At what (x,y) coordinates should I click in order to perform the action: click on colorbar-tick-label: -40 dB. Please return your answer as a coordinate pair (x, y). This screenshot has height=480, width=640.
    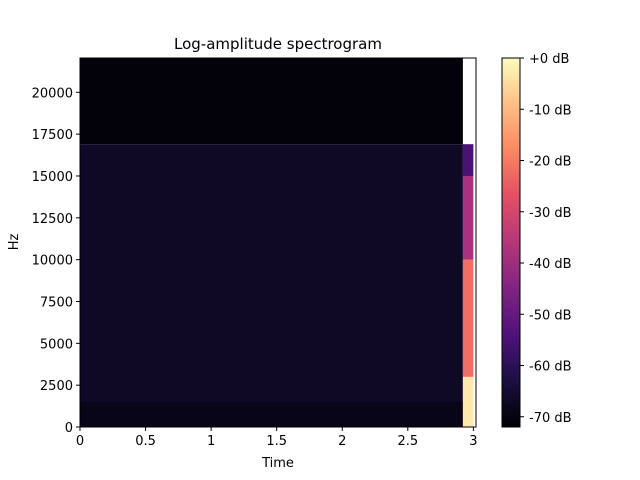
    Looking at the image, I should click on (550, 264).